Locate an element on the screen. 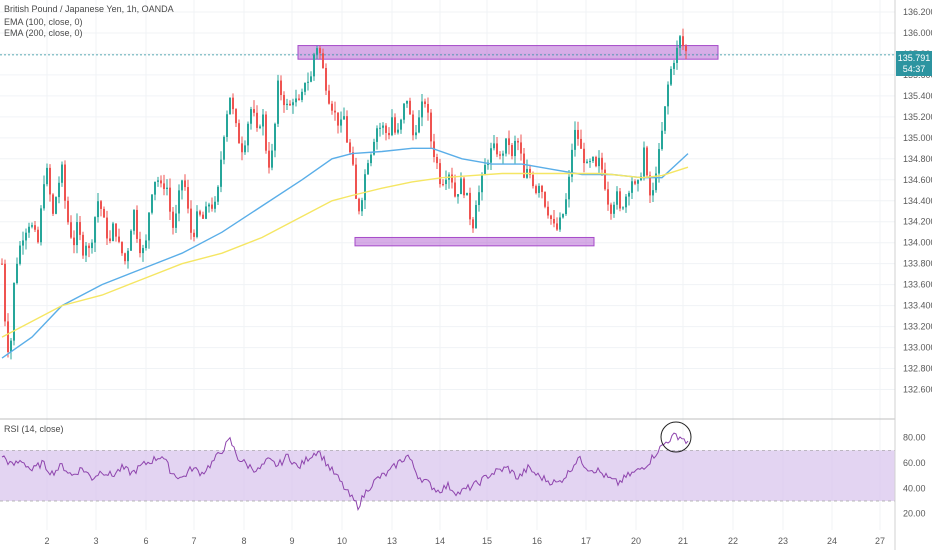 The height and width of the screenshot is (550, 932). price-tick-label: 133.600 is located at coordinates (917, 285).